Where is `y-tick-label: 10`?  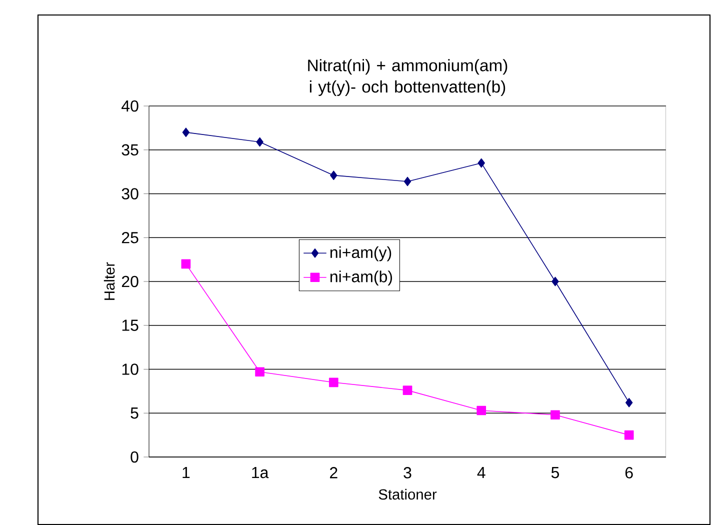
y-tick-label: 10 is located at coordinates (130, 369).